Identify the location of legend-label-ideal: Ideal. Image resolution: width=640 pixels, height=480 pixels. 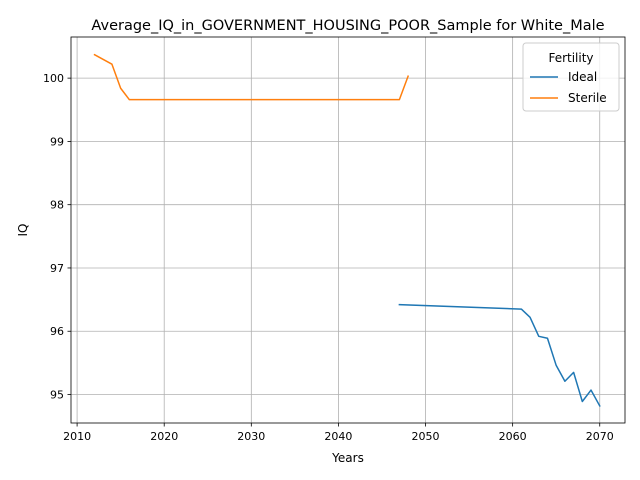
(582, 77).